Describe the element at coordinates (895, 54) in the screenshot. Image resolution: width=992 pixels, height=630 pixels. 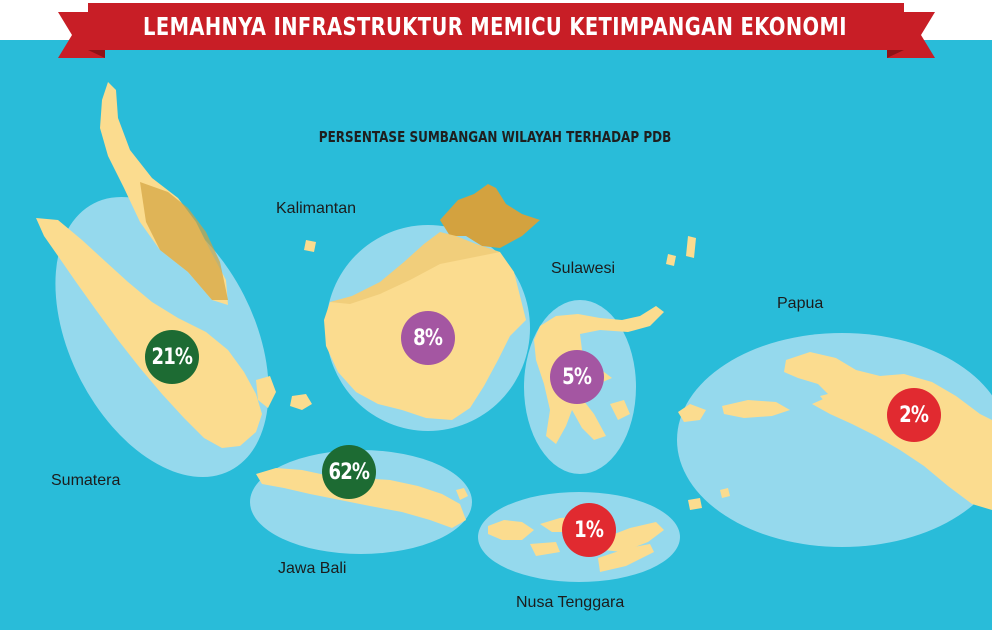
I see `banner-right-fold` at that location.